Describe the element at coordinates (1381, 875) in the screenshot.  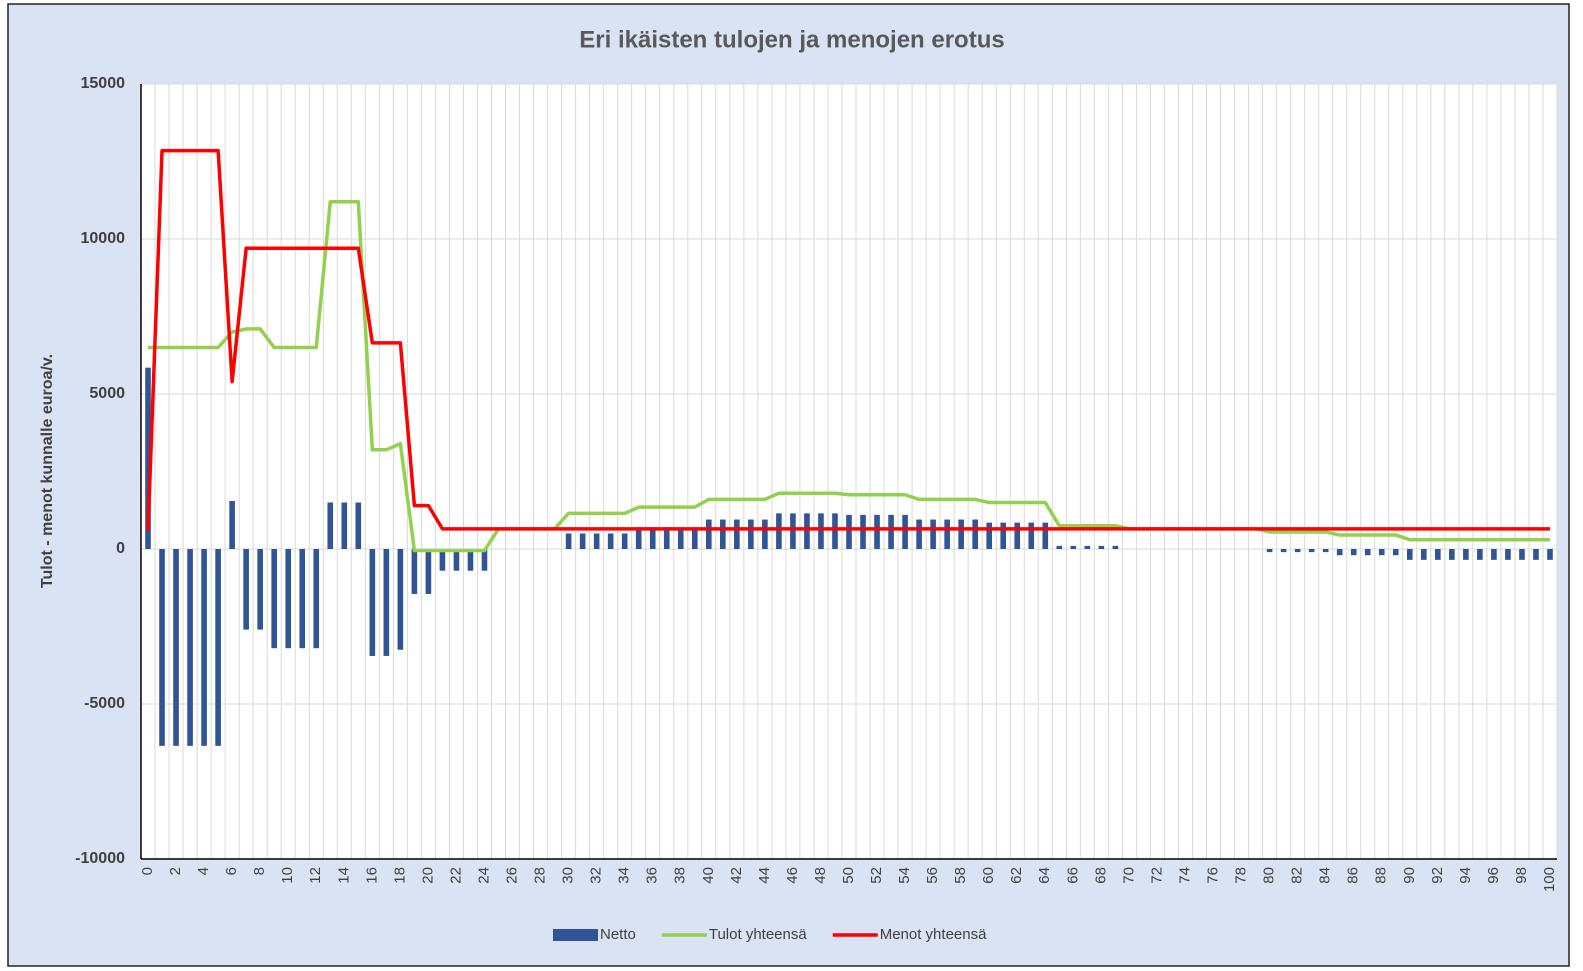
I see `x-tick-label: 88` at that location.